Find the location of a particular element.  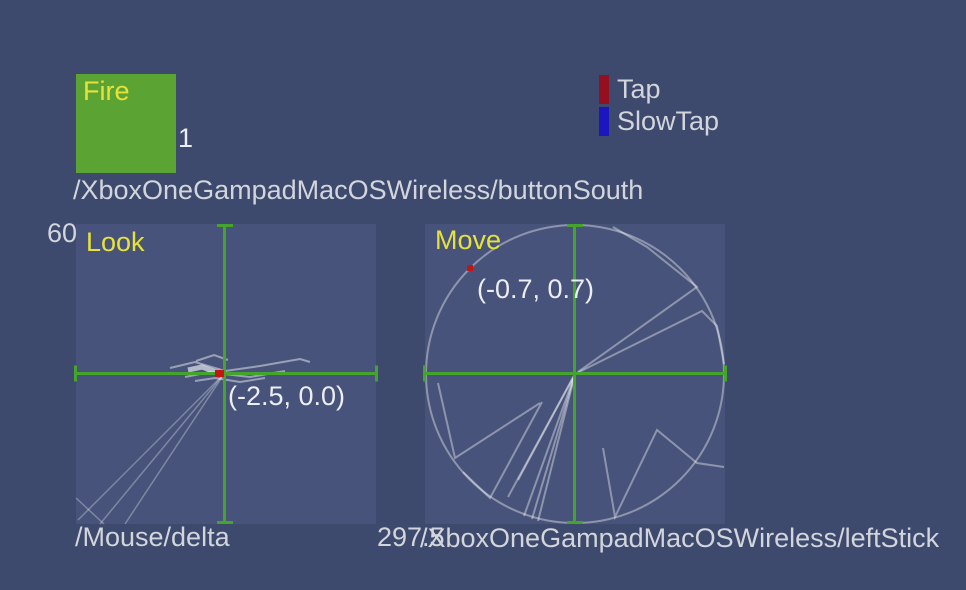

fire-control-path: /XboxOneGampadMacOSWireless/buttonSouth is located at coordinates (358, 190).